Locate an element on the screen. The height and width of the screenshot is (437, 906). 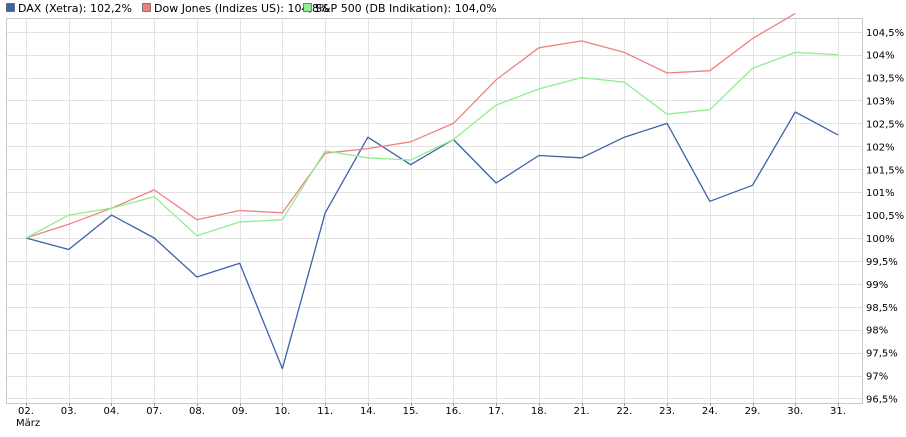
y-tick-label: 97,5% is located at coordinates (882, 354).